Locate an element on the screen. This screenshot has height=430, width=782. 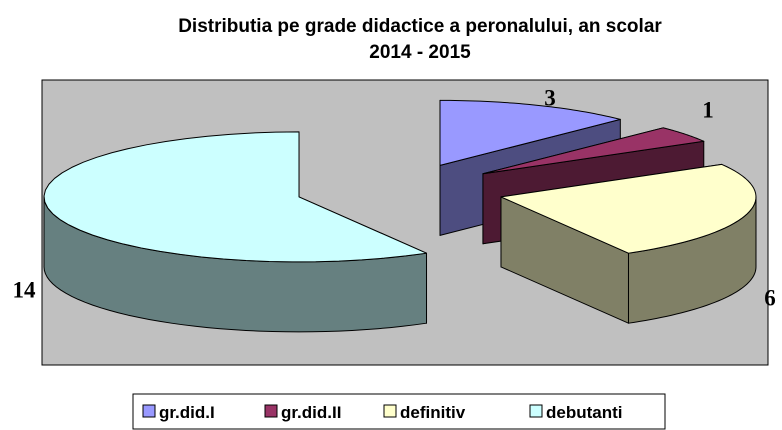
chart-title: 2014 - 2015 is located at coordinates (420, 52).